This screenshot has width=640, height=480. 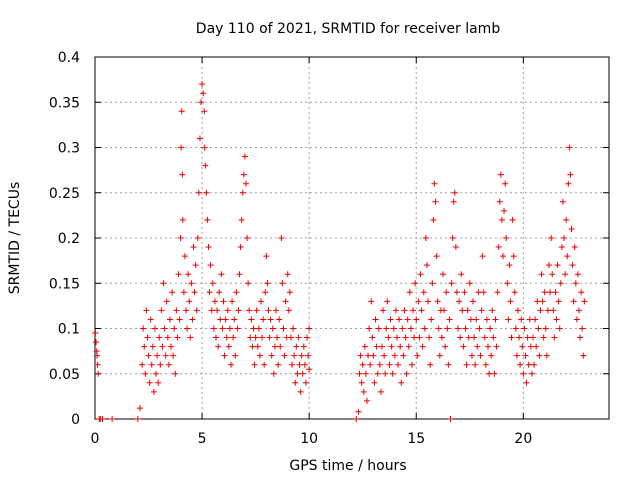 I want to click on x-tick-label: 10, so click(x=309, y=439).